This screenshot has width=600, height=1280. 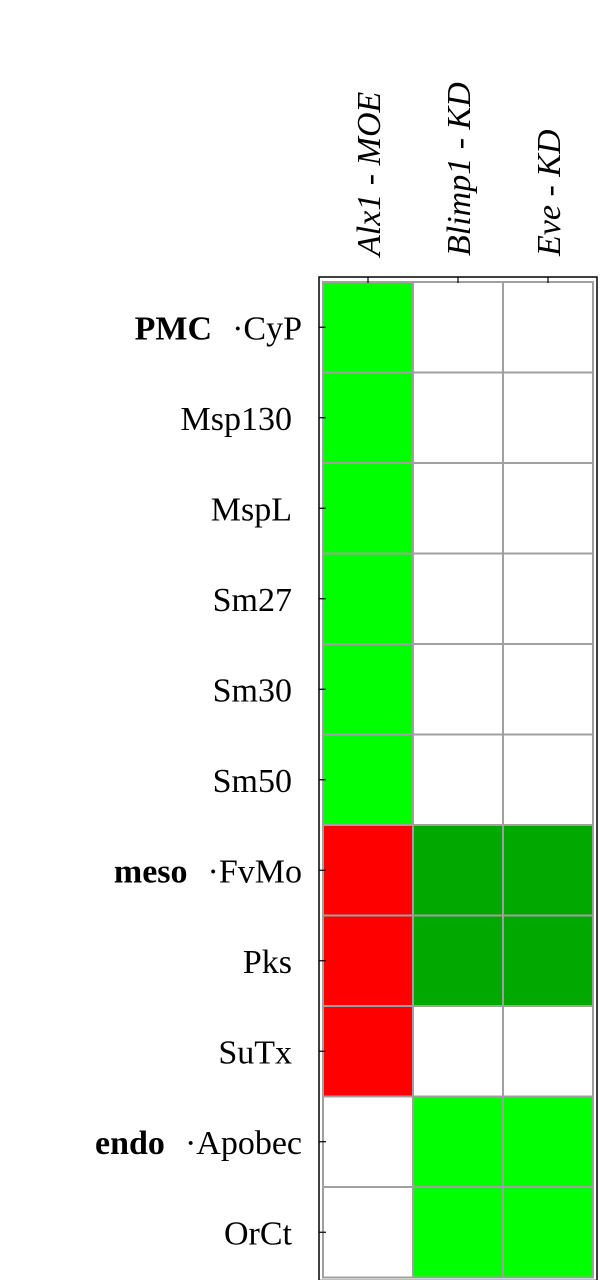 What do you see at coordinates (458, 508) in the screenshot?
I see `heatmap-cell-mspl-col2` at bounding box center [458, 508].